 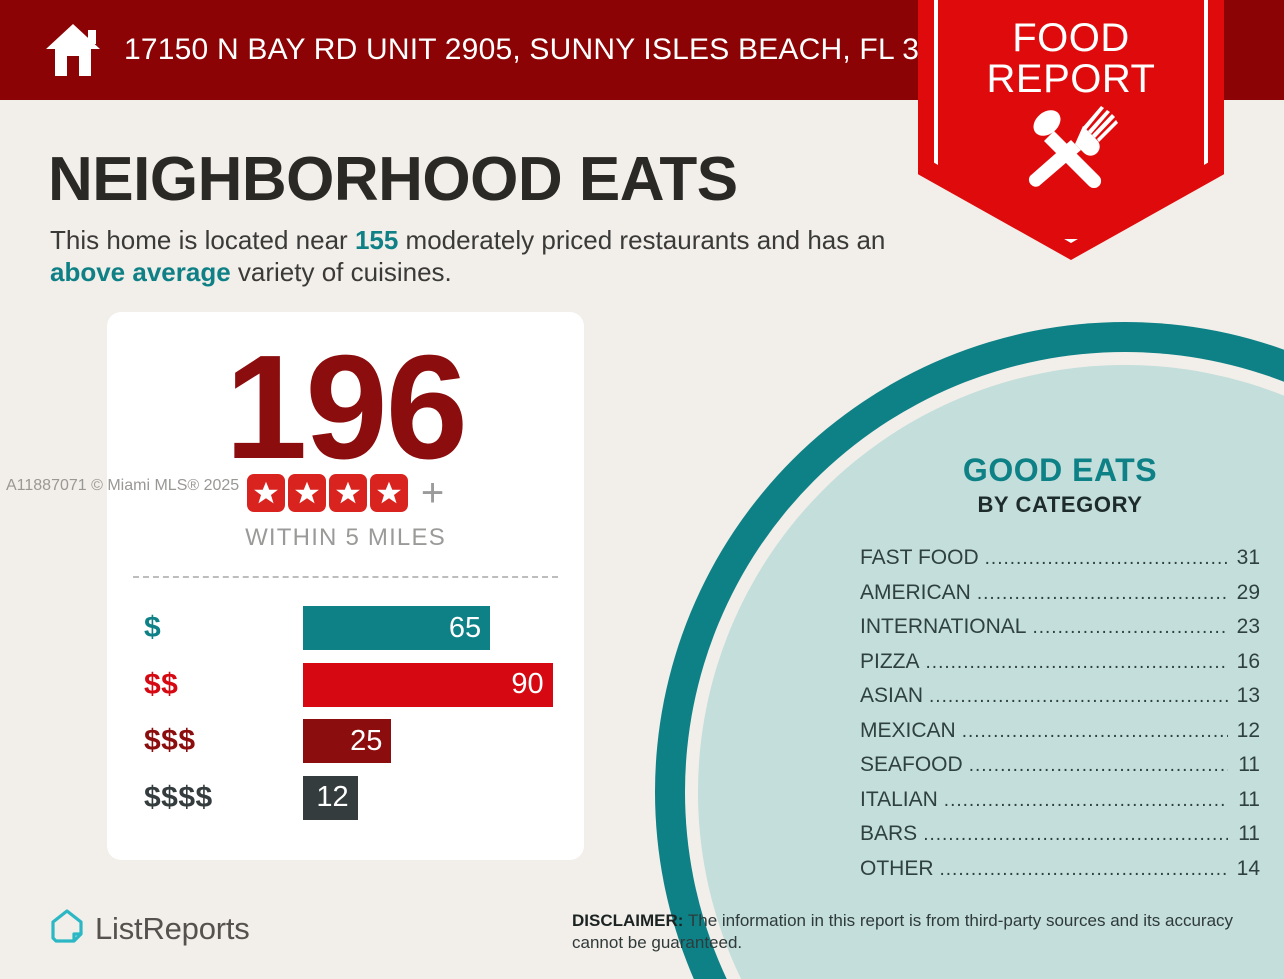 I want to click on star-rating: +, so click(x=345, y=493).